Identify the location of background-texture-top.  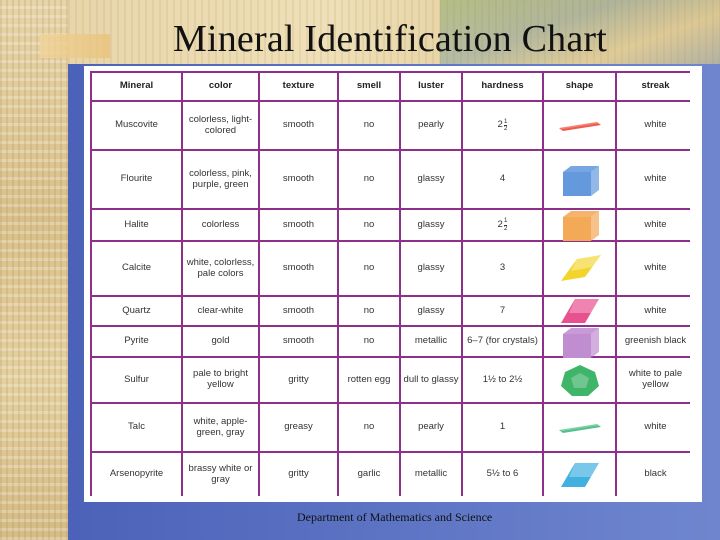
(394, 32).